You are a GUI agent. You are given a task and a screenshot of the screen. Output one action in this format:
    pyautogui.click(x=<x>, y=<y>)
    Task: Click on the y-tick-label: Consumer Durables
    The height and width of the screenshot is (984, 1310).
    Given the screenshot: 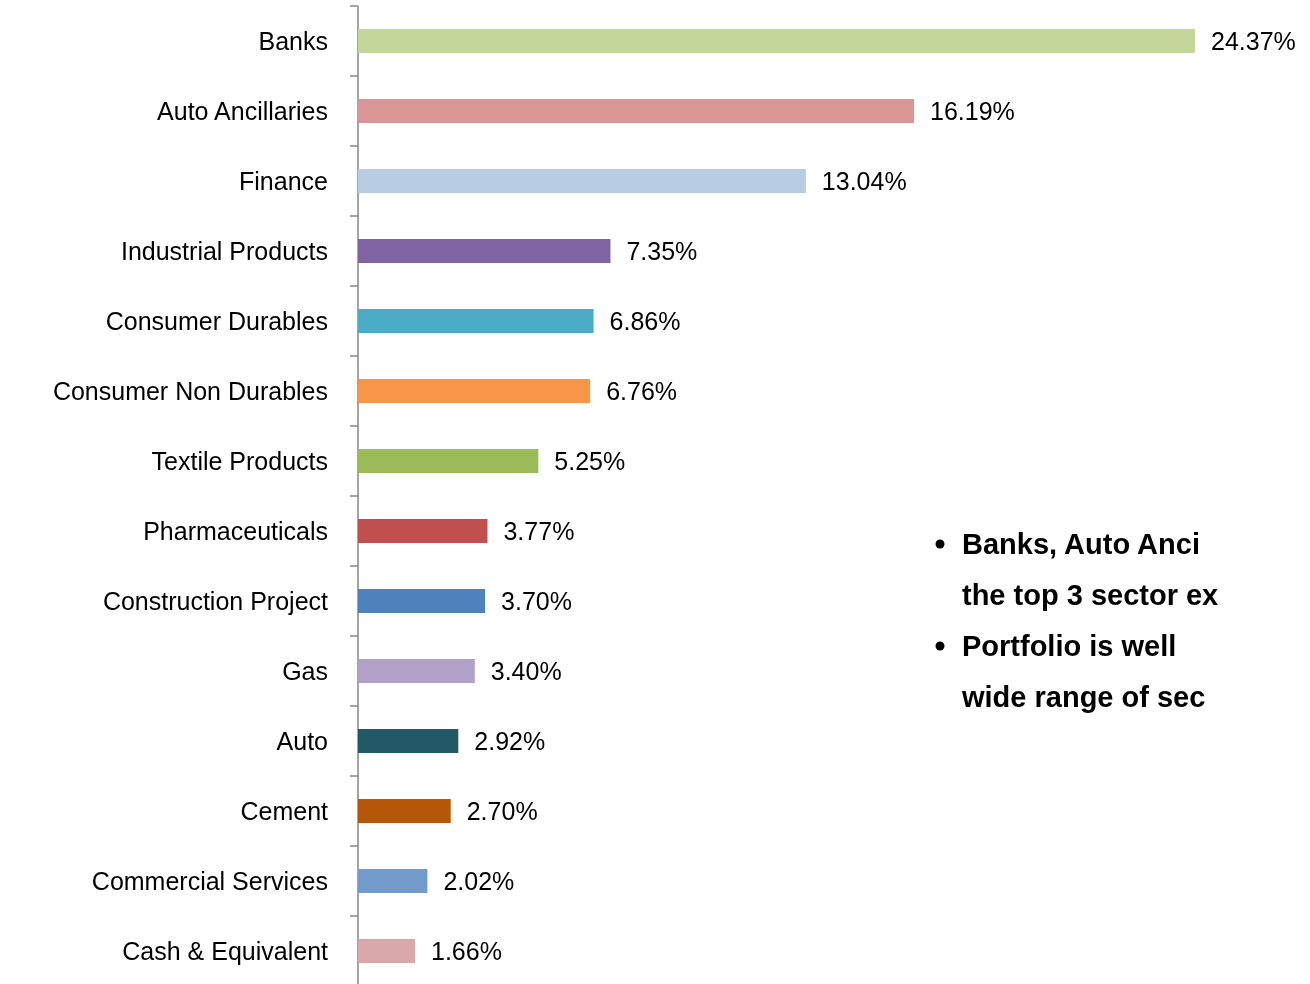 What is the action you would take?
    pyautogui.click(x=216, y=321)
    